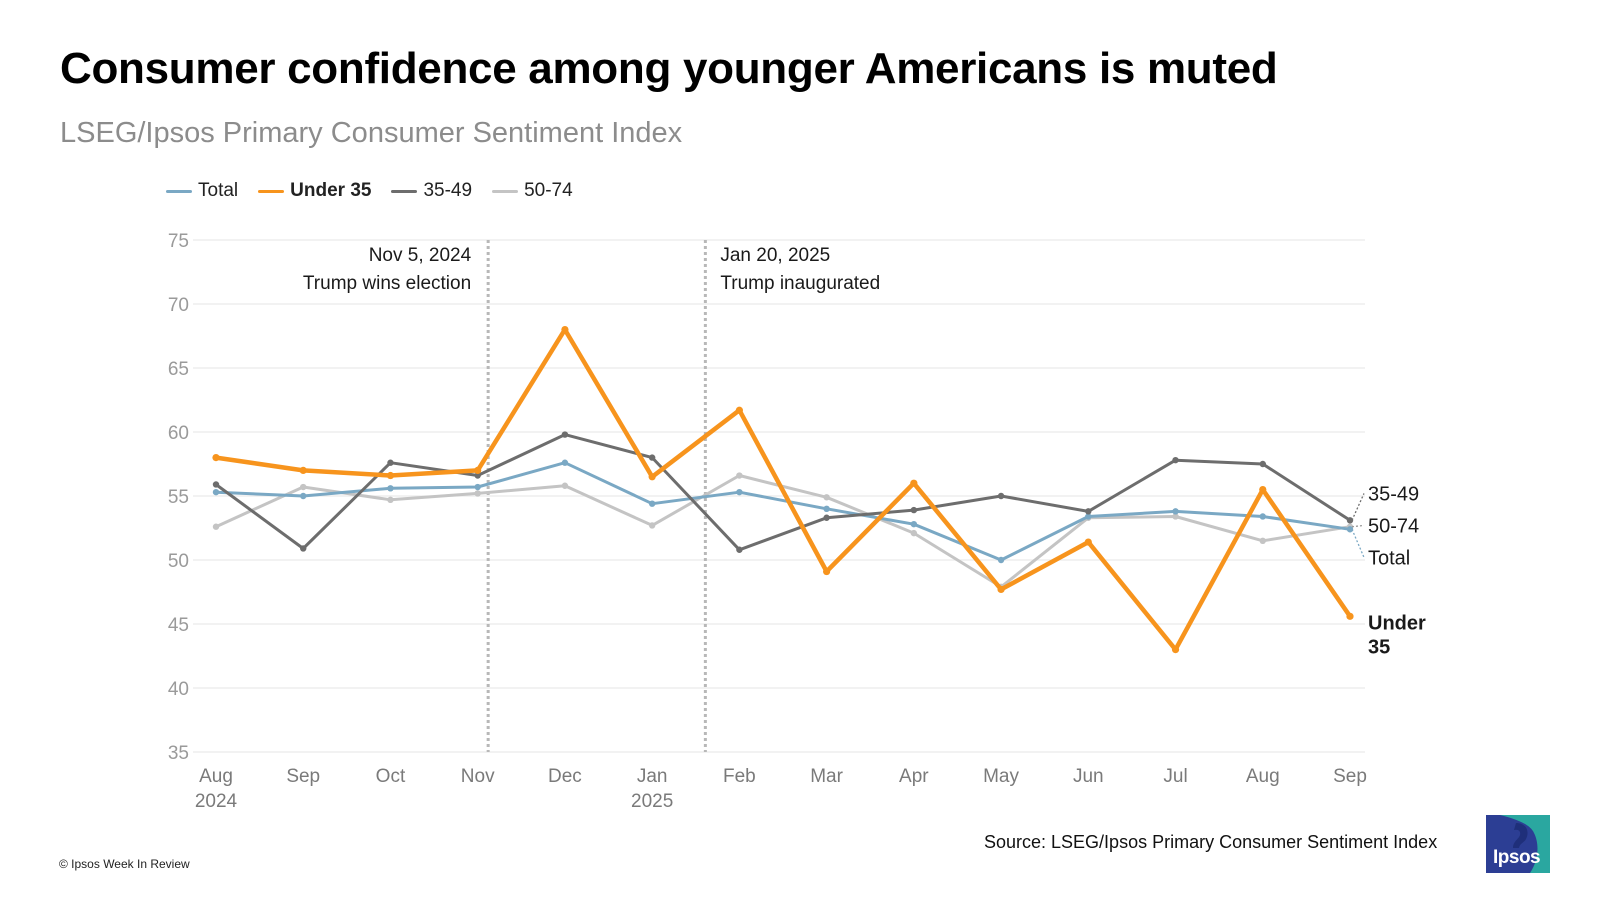 Image resolution: width=1600 pixels, height=900 pixels. I want to click on copyright-note: © Ipsos Week In Review, so click(124, 864).